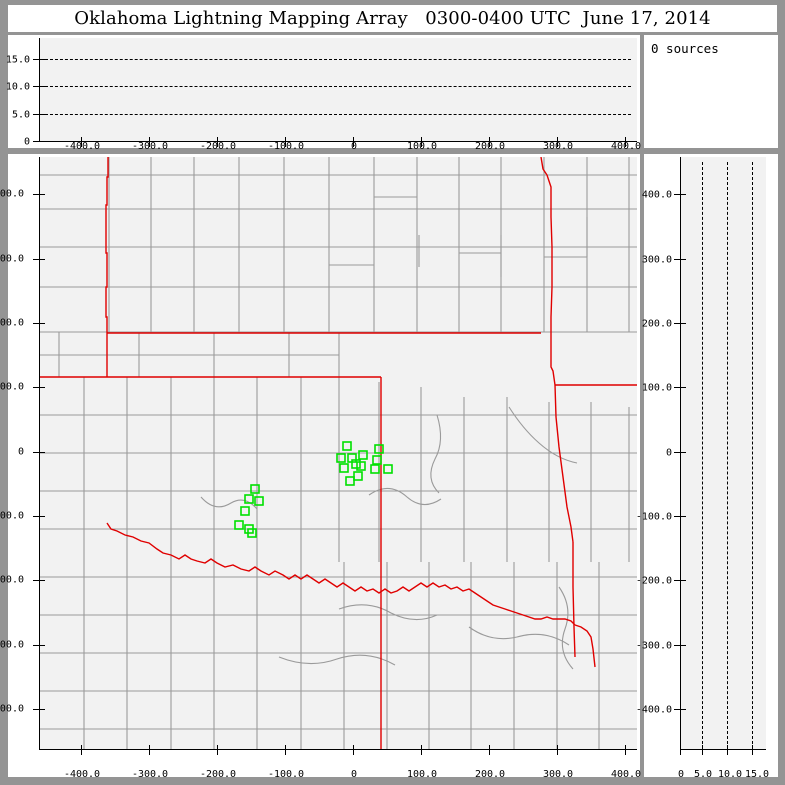  I want to click on ns-ytick-label: -300.0, so click(653, 646).